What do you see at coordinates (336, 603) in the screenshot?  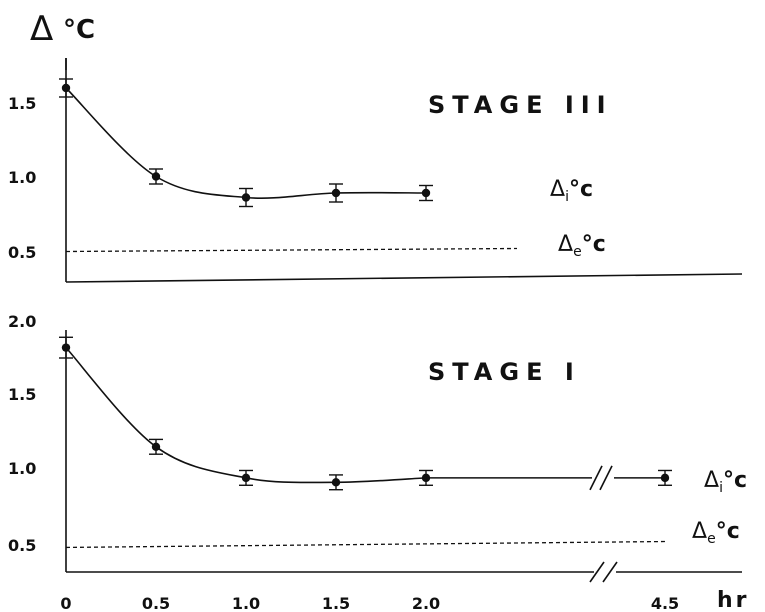 I see `x-tick-label: 1.5` at bounding box center [336, 603].